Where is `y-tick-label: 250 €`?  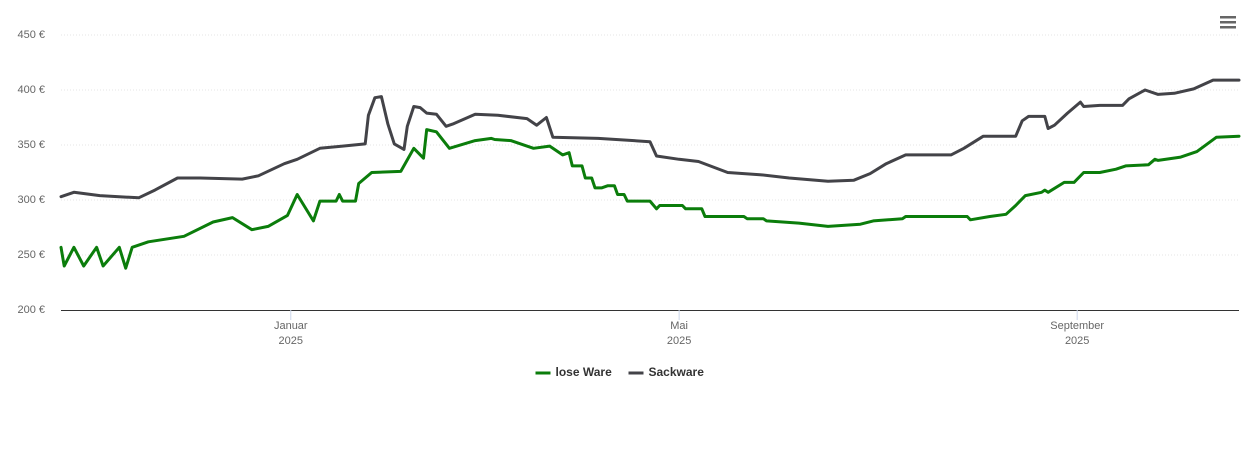 y-tick-label: 250 € is located at coordinates (31, 255).